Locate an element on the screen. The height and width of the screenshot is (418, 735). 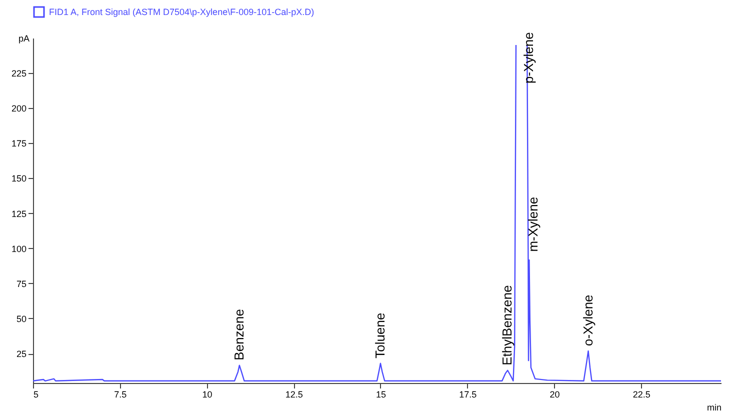
y-tick-label: 75 is located at coordinates (21, 283).